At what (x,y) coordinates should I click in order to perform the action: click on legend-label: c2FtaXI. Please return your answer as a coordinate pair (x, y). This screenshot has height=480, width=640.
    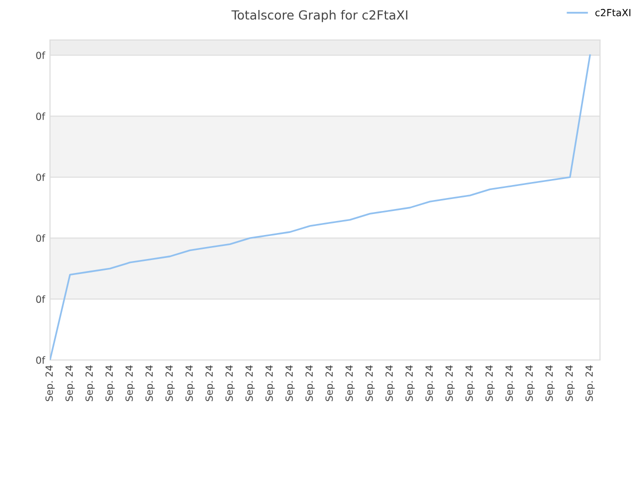
    Looking at the image, I should click on (612, 12).